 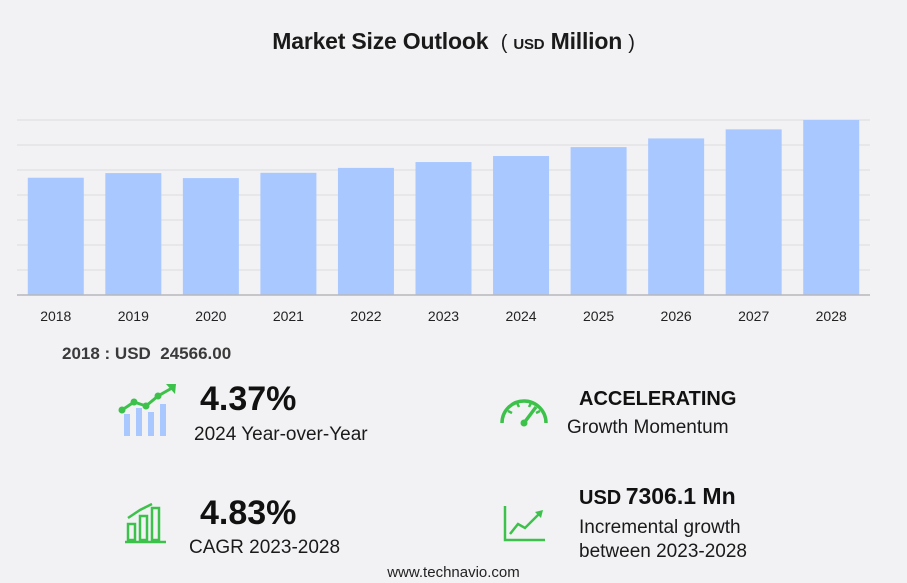 I want to click on x-tick-label: 2025, so click(x=598, y=316).